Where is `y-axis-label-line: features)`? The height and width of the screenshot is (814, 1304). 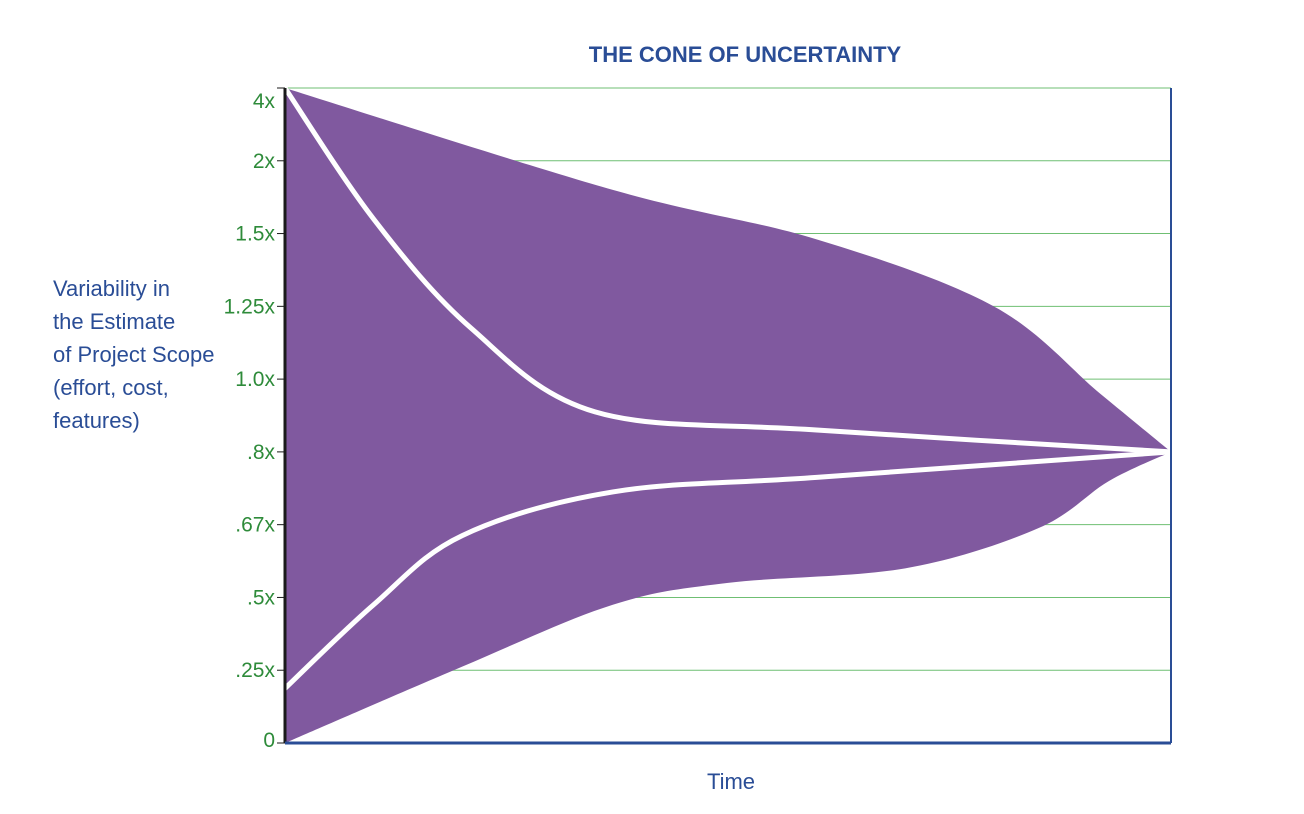 y-axis-label-line: features) is located at coordinates (96, 420).